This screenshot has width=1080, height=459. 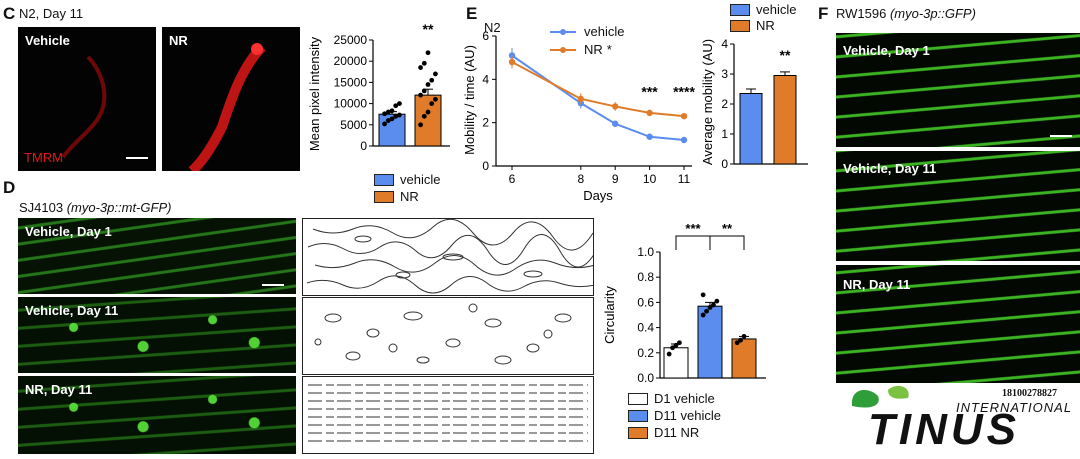 I want to click on panel-c-title: N2, Day 11, so click(x=51, y=13).